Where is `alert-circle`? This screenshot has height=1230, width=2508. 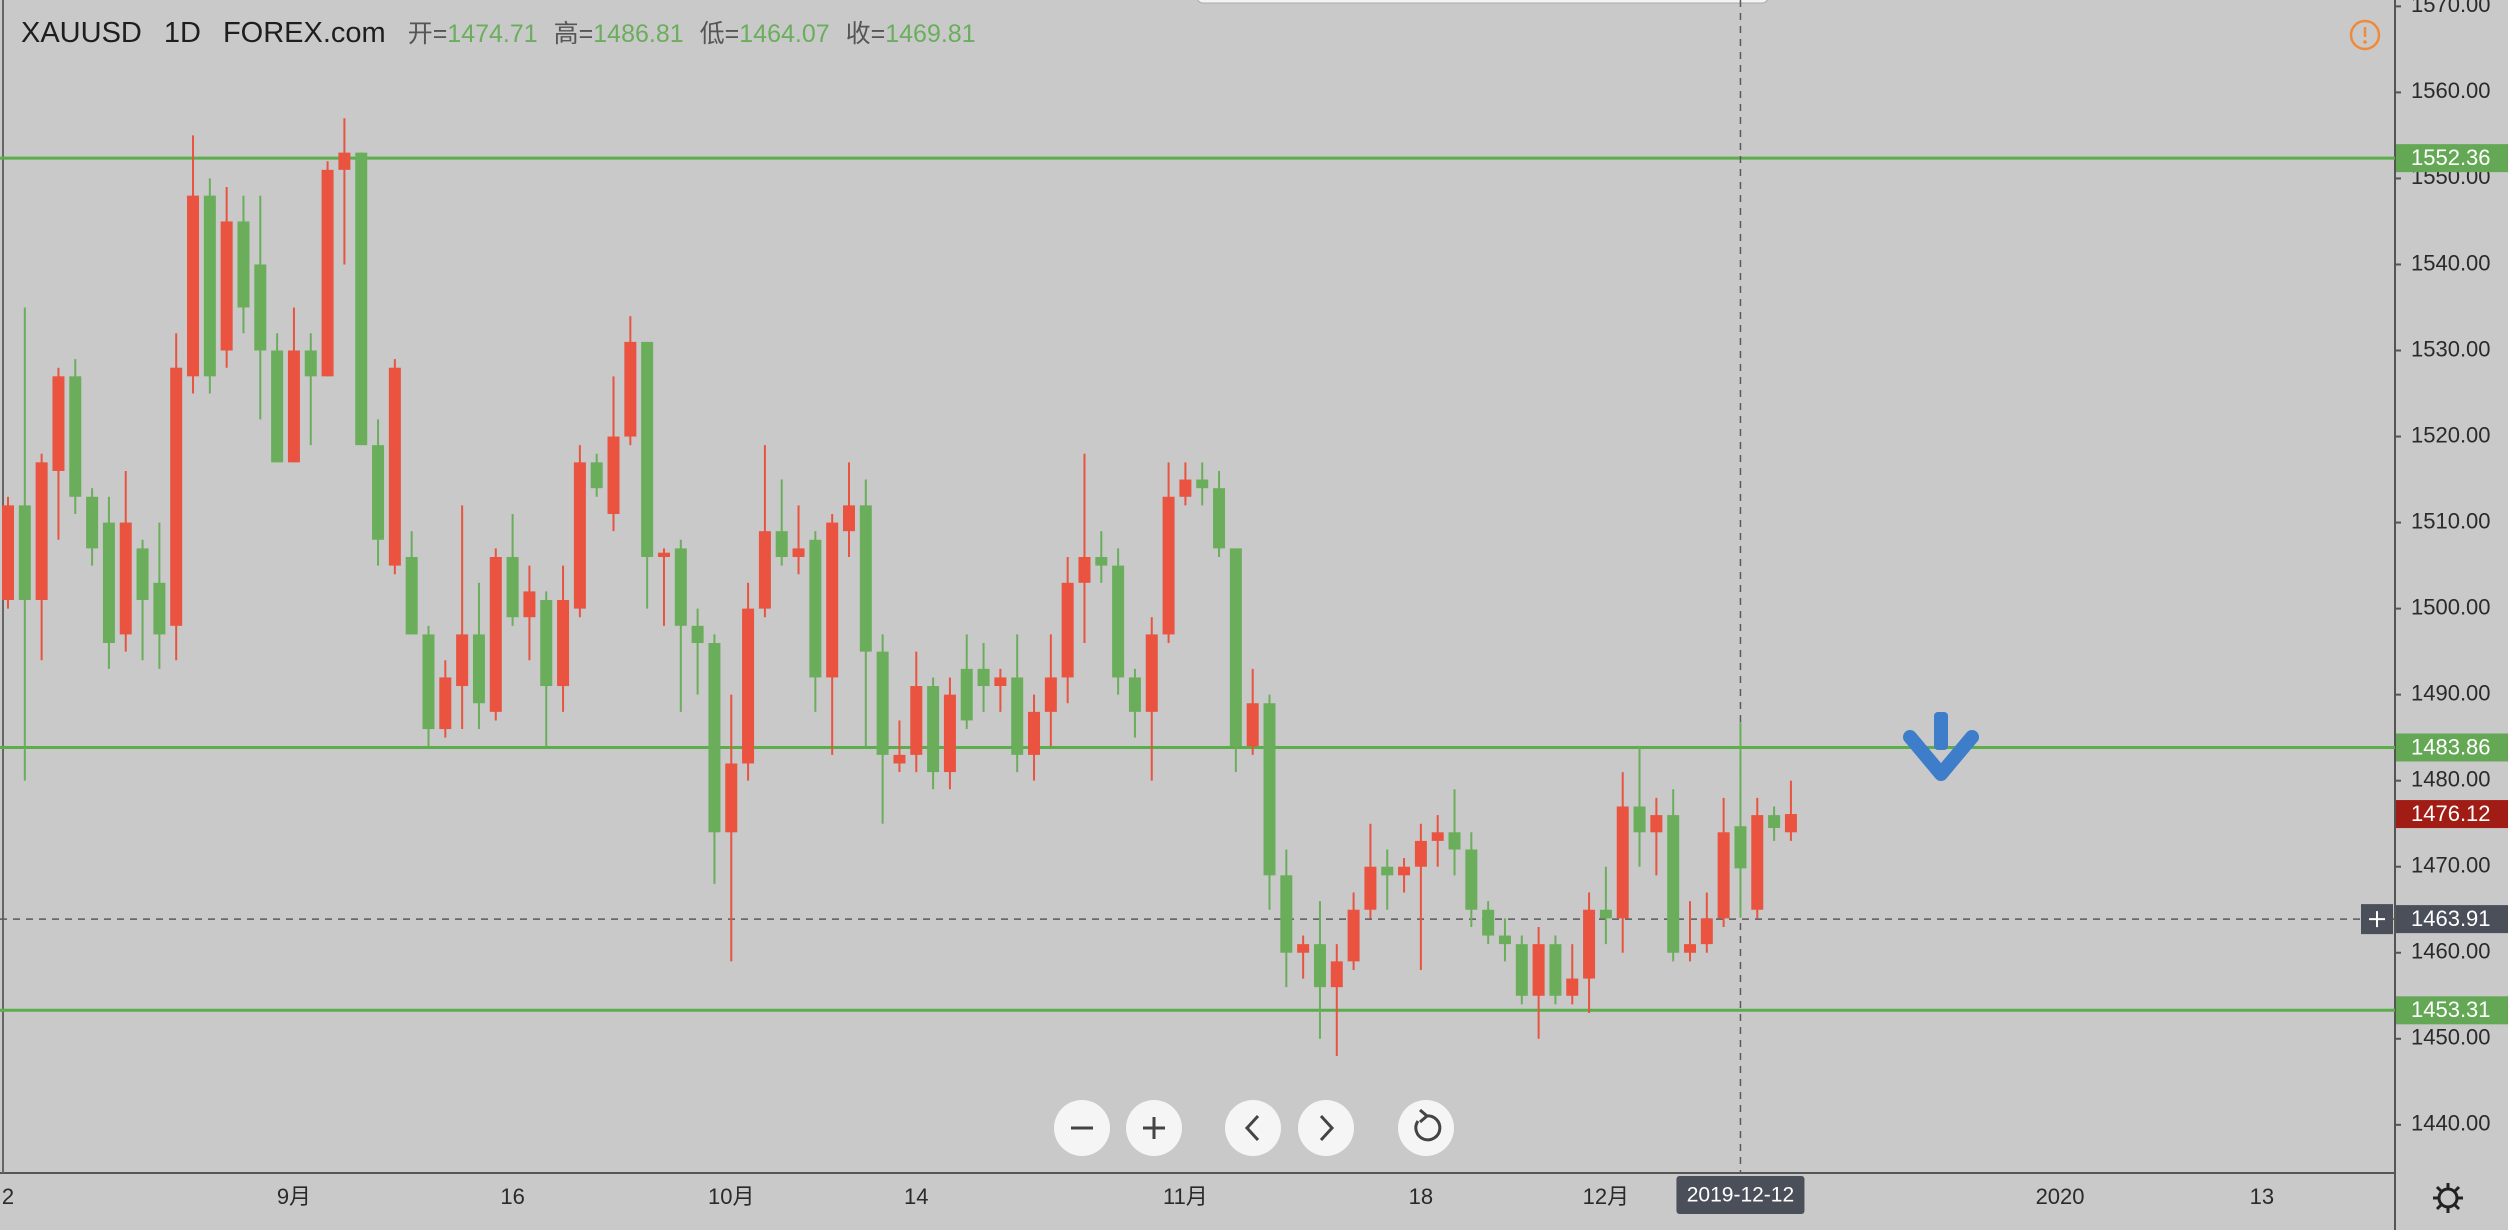 alert-circle is located at coordinates (2365, 35).